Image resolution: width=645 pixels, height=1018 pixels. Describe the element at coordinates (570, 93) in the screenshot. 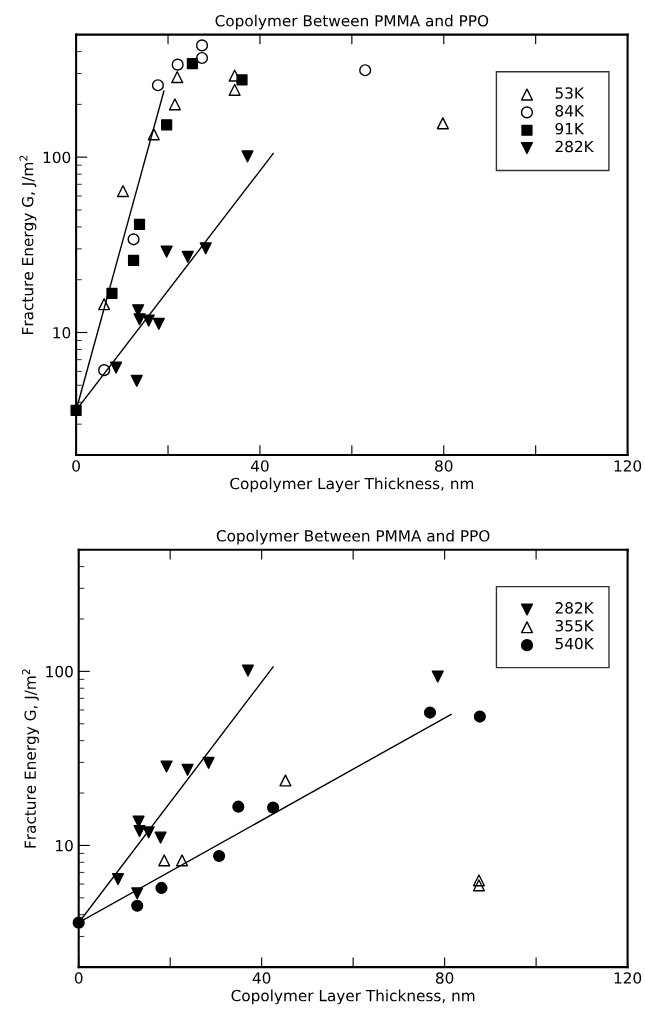

I see `legend-label: 53K` at that location.